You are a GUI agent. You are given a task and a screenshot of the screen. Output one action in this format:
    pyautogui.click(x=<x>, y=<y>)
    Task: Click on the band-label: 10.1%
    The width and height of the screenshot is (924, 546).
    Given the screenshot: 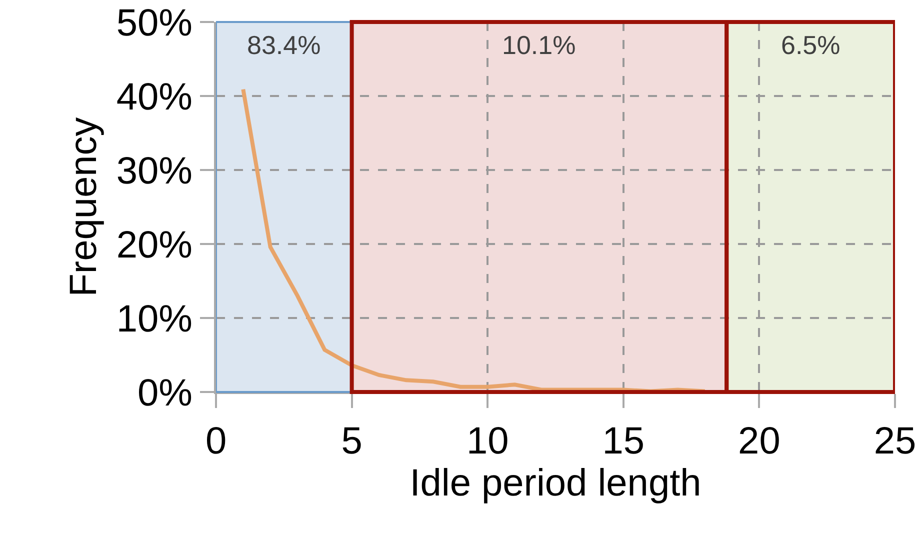 What is the action you would take?
    pyautogui.click(x=539, y=45)
    